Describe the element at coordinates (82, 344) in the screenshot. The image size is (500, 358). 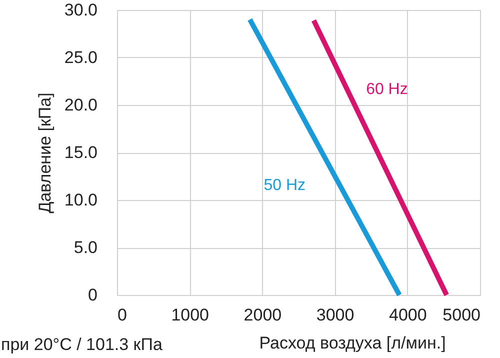
I see `text: при 20°C / 101.3 кПа` at that location.